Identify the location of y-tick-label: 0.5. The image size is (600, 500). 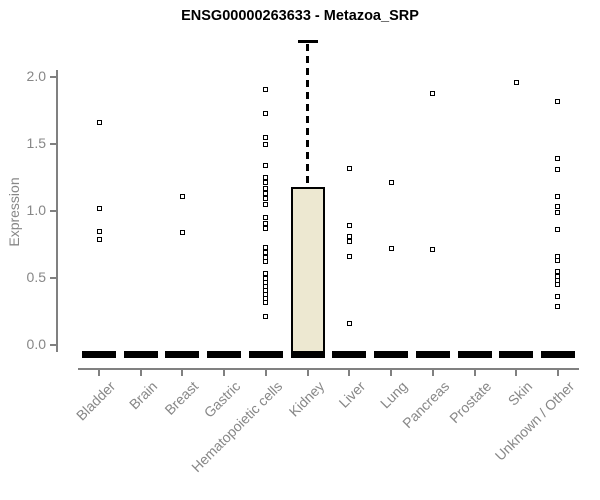
(36, 277).